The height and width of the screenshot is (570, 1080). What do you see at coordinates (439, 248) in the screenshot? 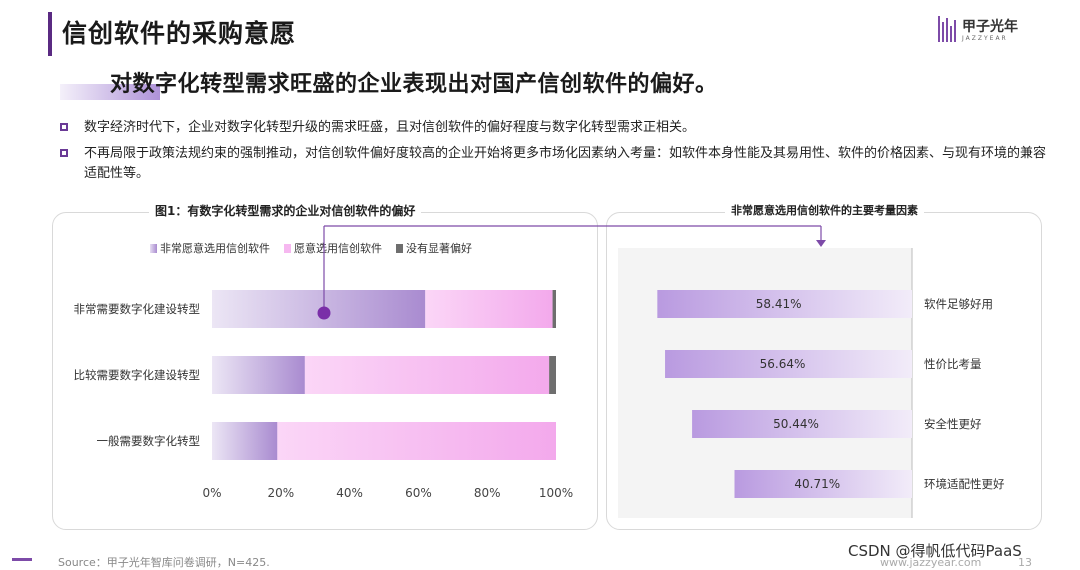
I see `legend-label: 没有显著偏好` at bounding box center [439, 248].